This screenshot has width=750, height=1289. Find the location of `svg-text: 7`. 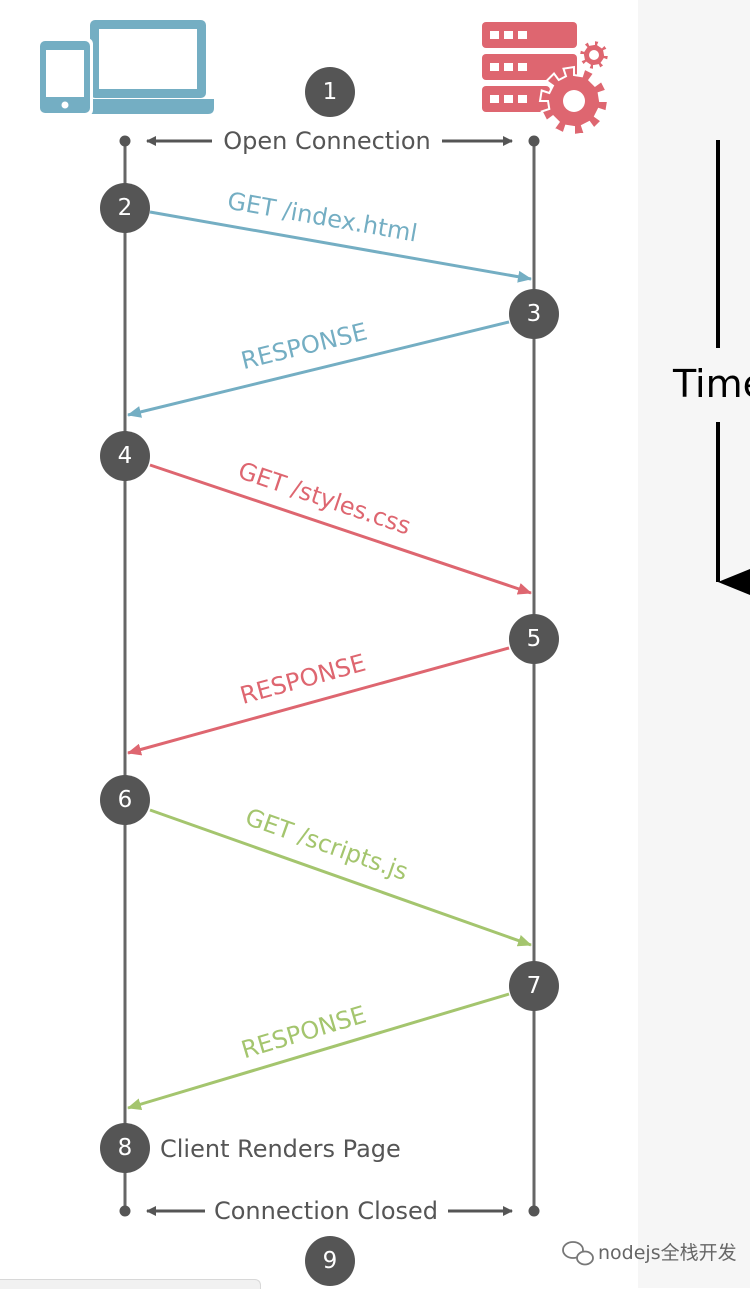

svg-text: 7 is located at coordinates (534, 986).